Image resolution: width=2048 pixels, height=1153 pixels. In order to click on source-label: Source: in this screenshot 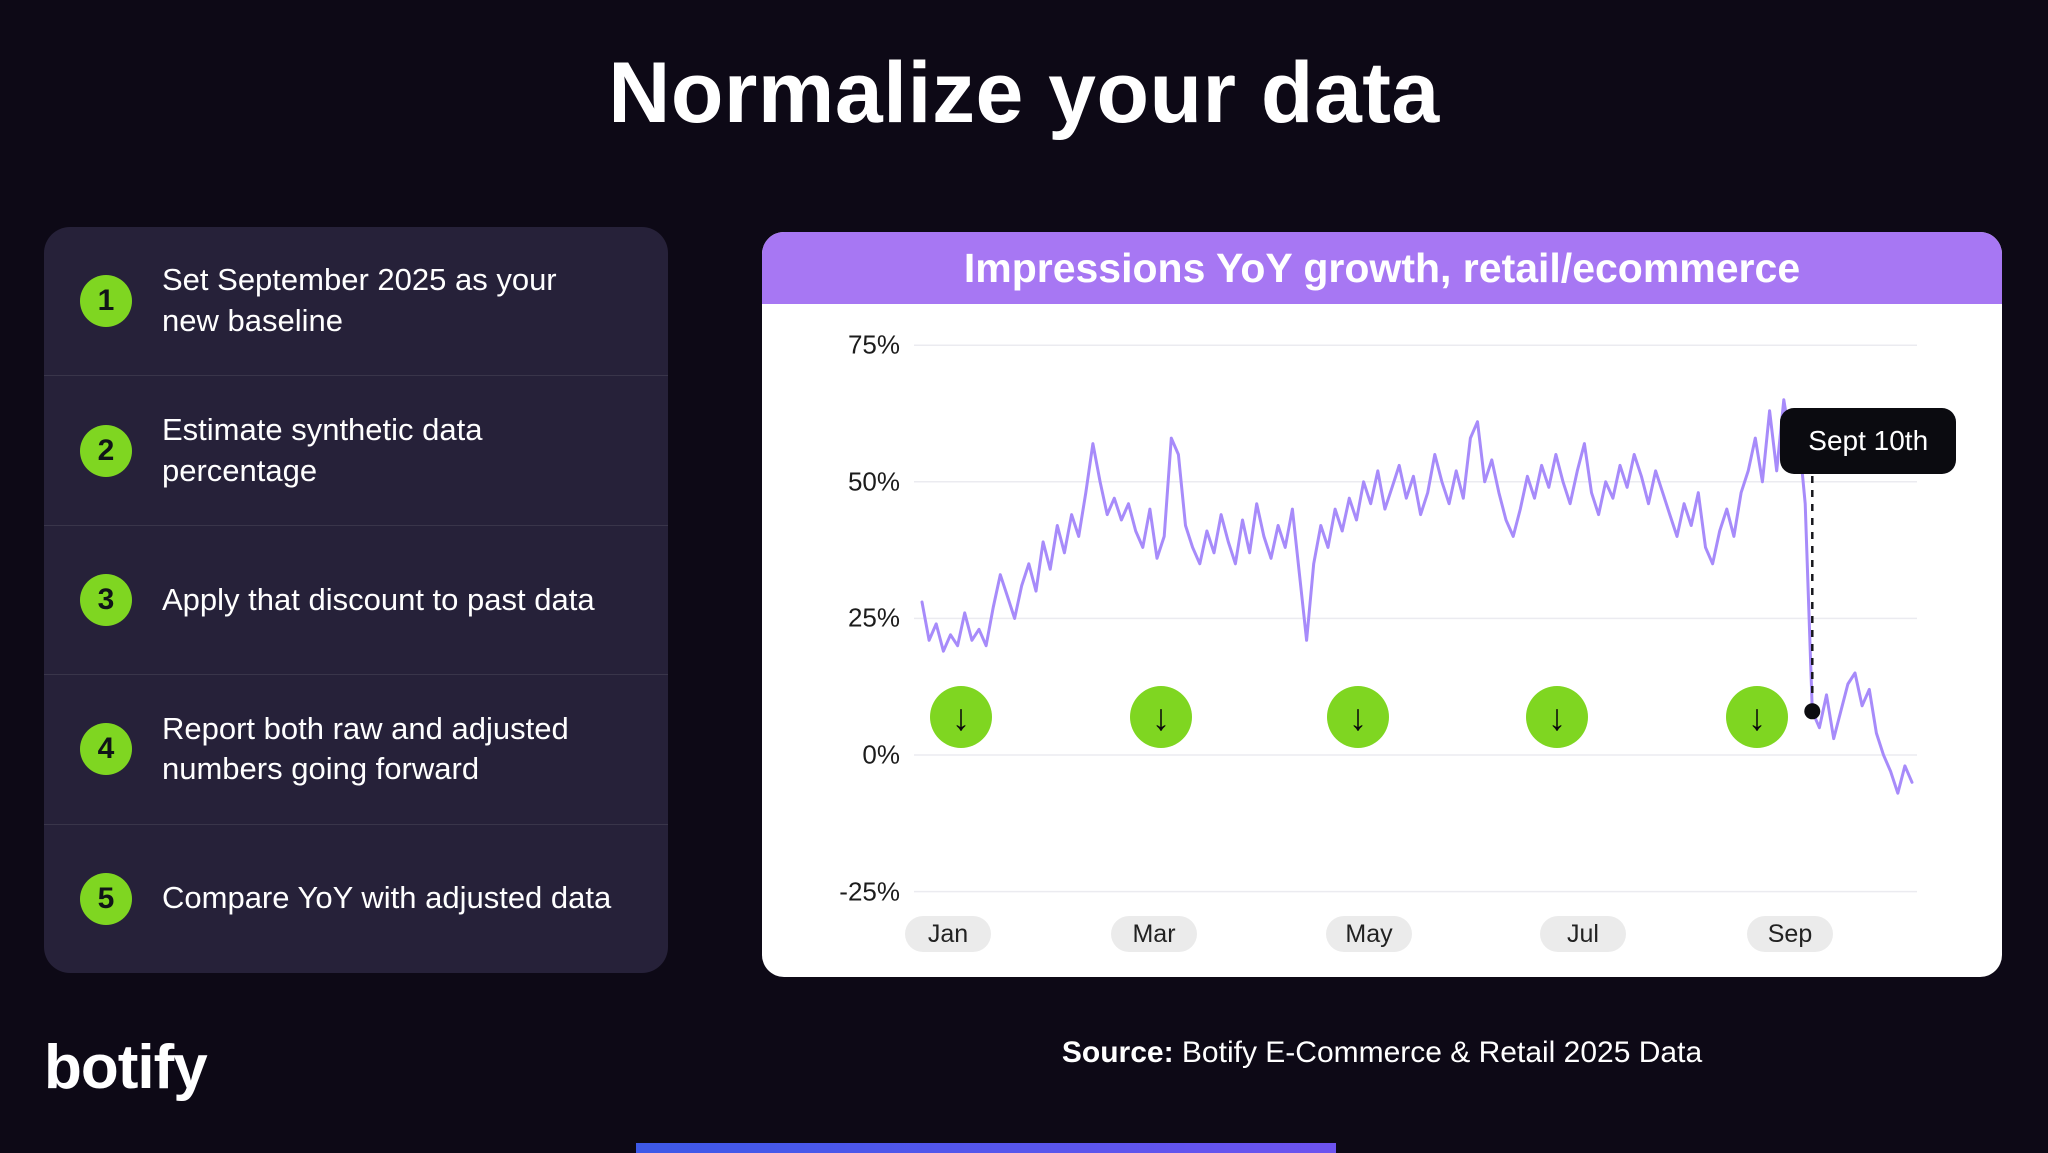, I will do `click(1117, 1052)`.